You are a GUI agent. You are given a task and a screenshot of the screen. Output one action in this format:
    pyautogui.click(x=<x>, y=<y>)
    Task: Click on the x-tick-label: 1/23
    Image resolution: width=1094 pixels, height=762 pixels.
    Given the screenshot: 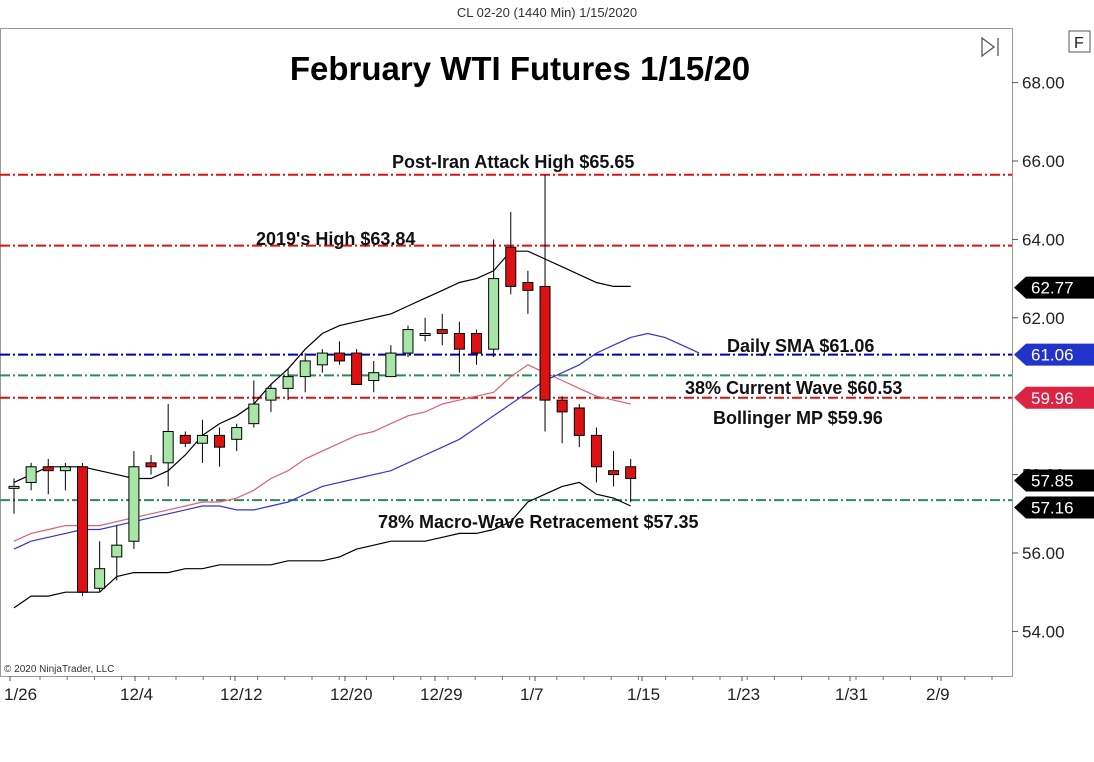 What is the action you would take?
    pyautogui.click(x=743, y=694)
    